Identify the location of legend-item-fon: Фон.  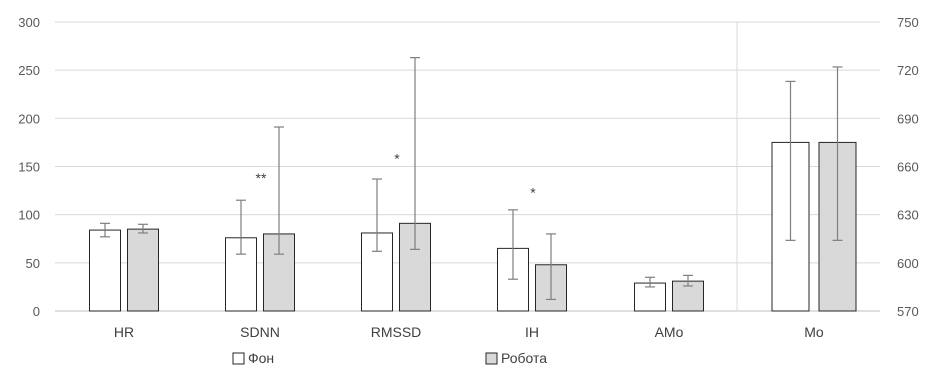
(253, 358).